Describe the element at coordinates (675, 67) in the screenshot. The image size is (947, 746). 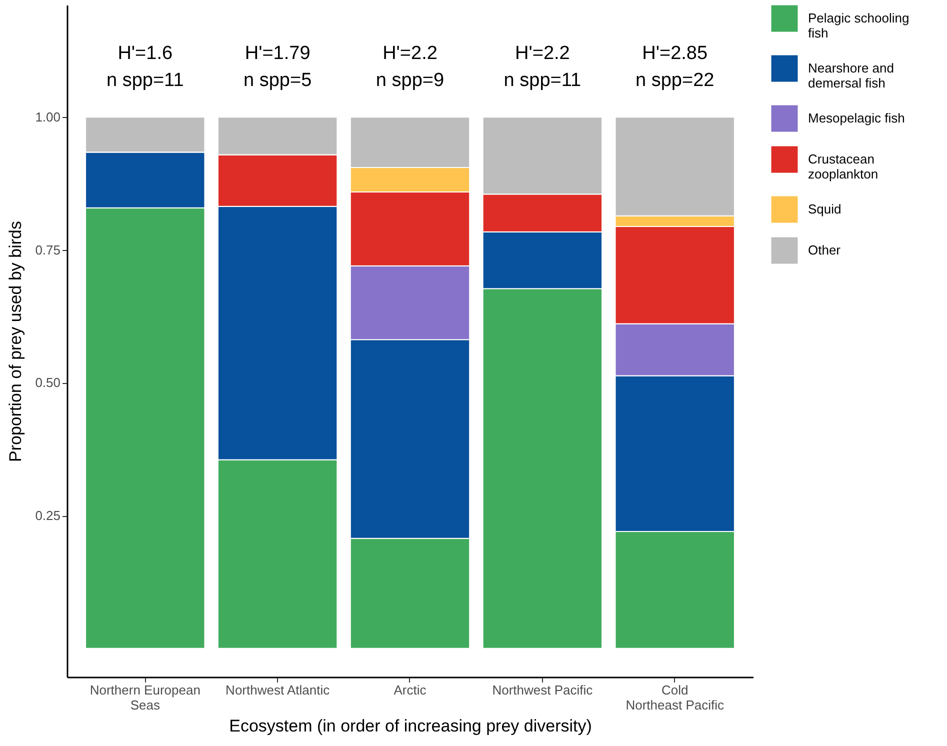
I see `annotation: H'=2.85 n spp=22` at that location.